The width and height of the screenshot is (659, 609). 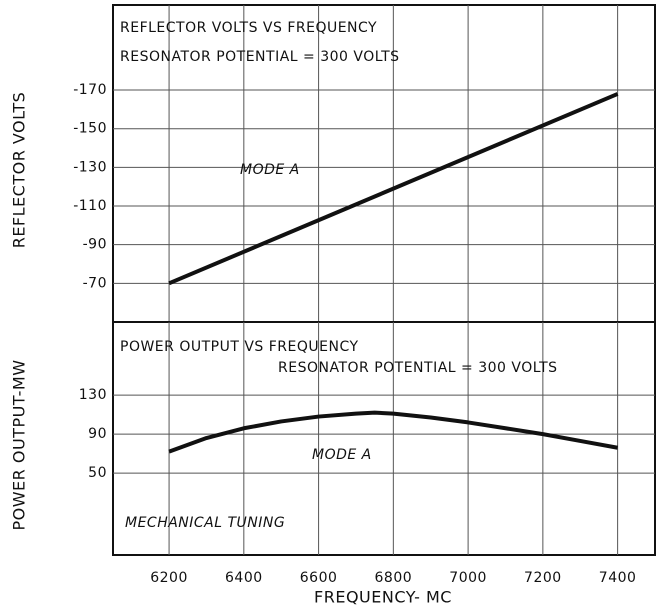 I want to click on panel-title: POWER OUTPUT VS FREQUENCY, so click(x=239, y=347).